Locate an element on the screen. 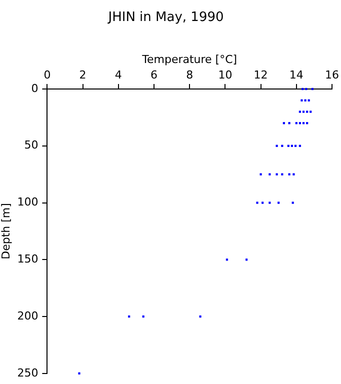 The height and width of the screenshot is (384, 341). x-tick-label: 16 is located at coordinates (332, 75).